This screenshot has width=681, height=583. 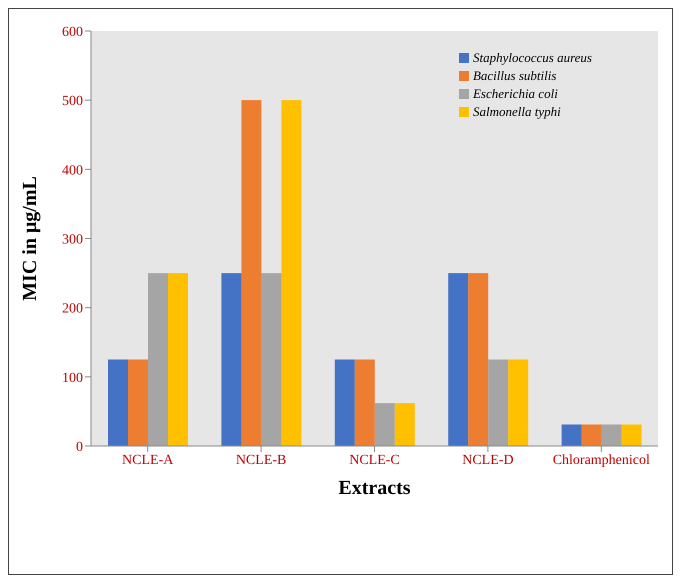 I want to click on y-tick-label: 100, so click(x=72, y=378).